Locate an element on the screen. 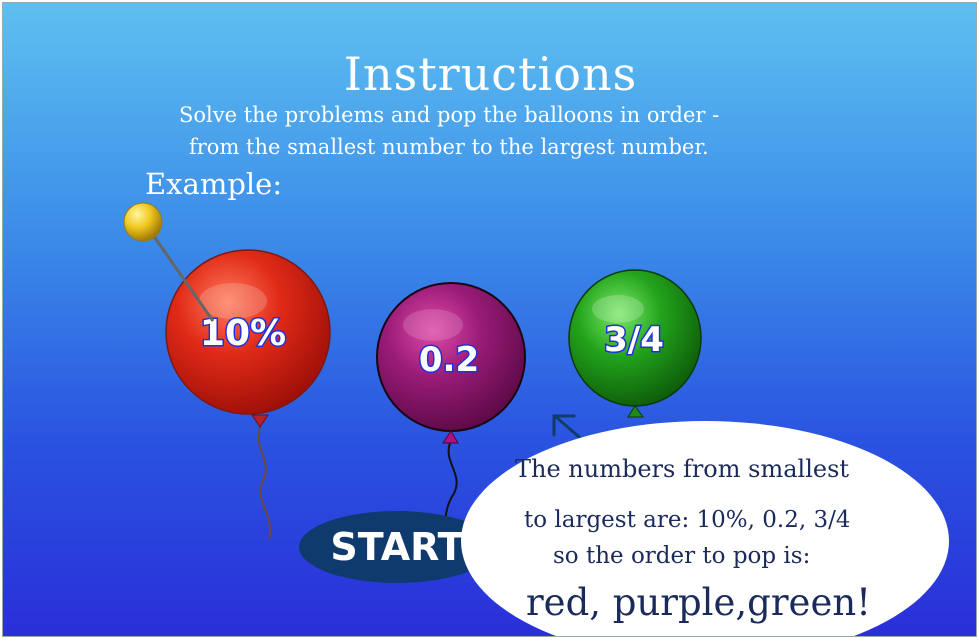 This screenshot has width=979, height=642. explanation-line-1: The numbers from smallest is located at coordinates (682, 469).